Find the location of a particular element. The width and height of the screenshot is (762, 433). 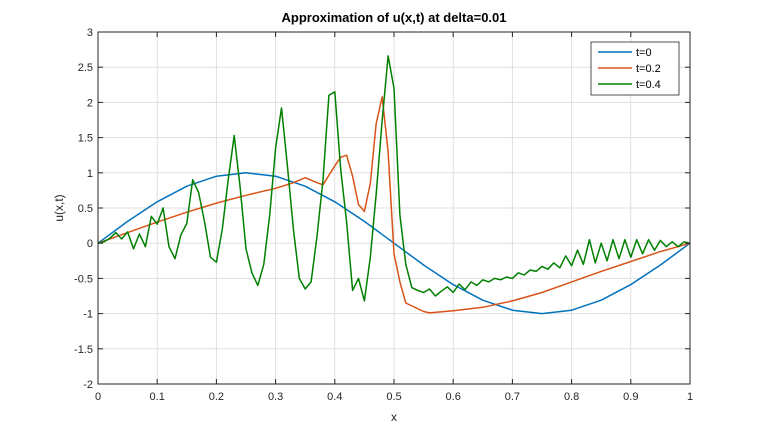

y-tick-label: -2 is located at coordinates (88, 385).